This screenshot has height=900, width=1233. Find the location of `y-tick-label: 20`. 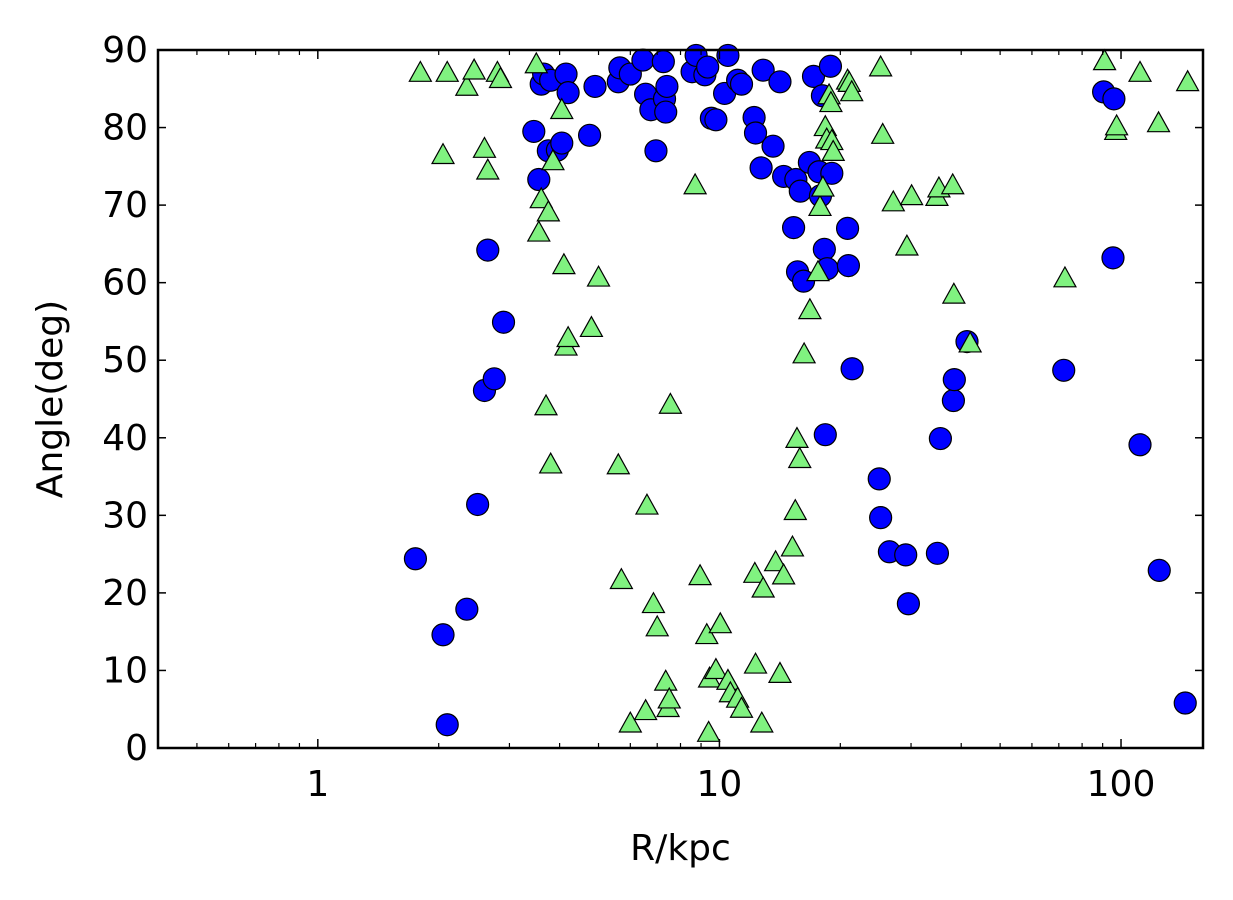

y-tick-label: 20 is located at coordinates (125, 593).